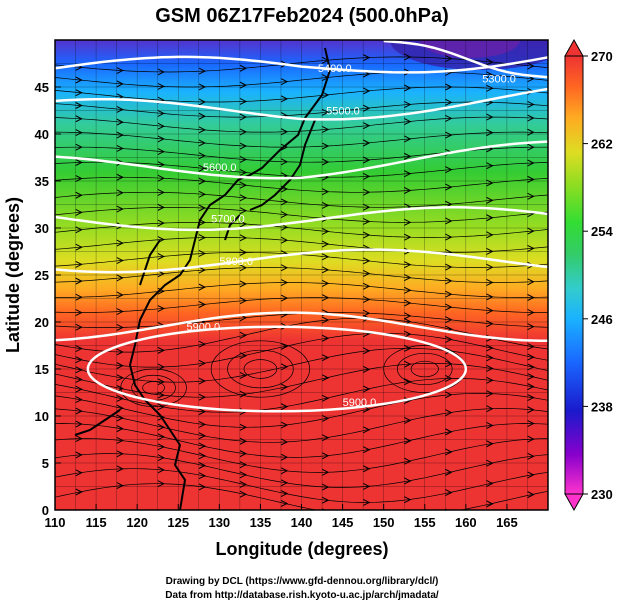 Image resolution: width=619 pixels, height=605 pixels. Describe the element at coordinates (42, 228) in the screenshot. I see `y-tick-label: 30` at that location.